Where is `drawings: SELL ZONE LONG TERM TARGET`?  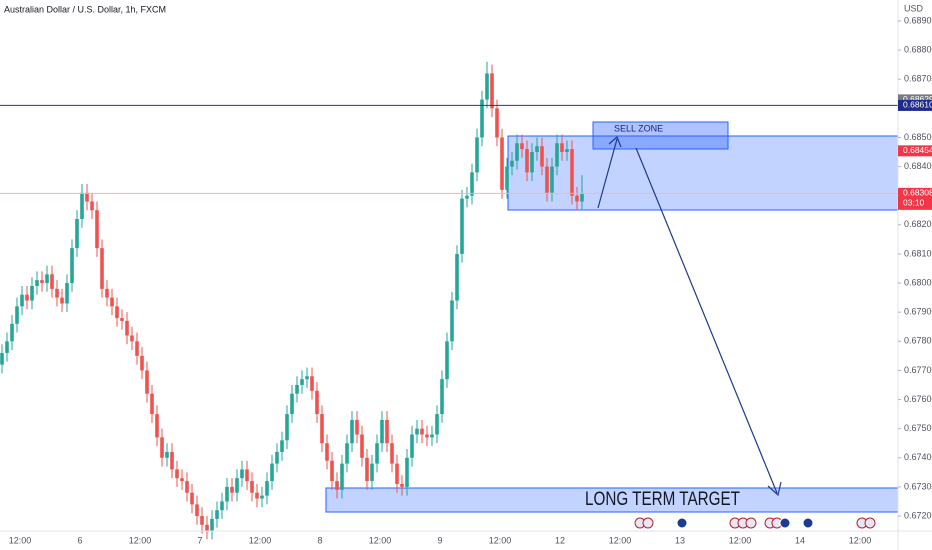
drawings: SELL ZONE LONG TERM TARGET is located at coordinates (683, 315).